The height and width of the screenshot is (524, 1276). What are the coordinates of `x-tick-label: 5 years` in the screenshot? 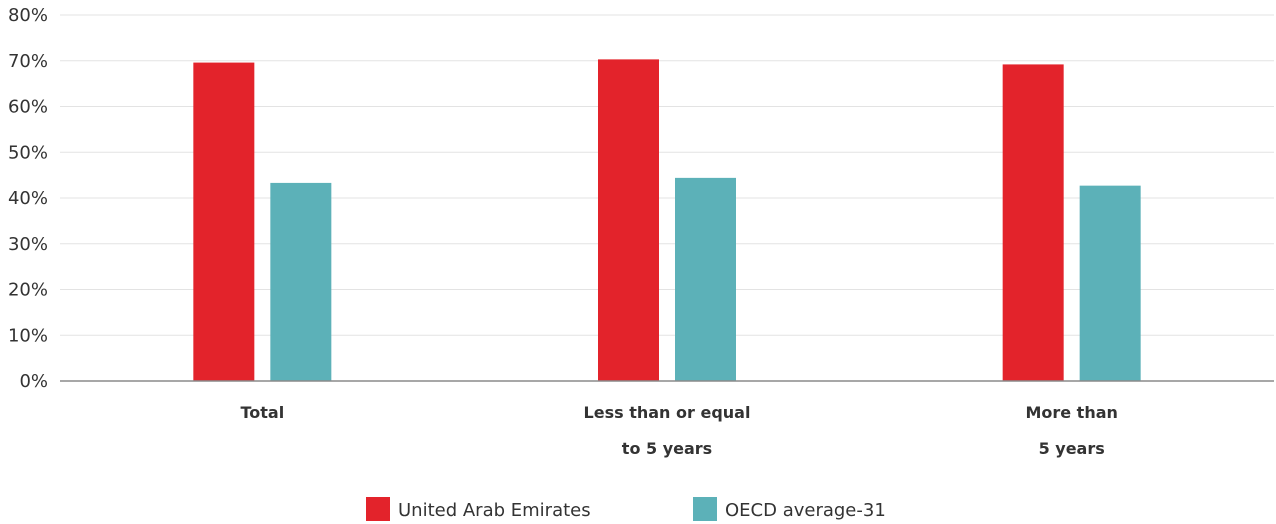 It's located at (1072, 448).